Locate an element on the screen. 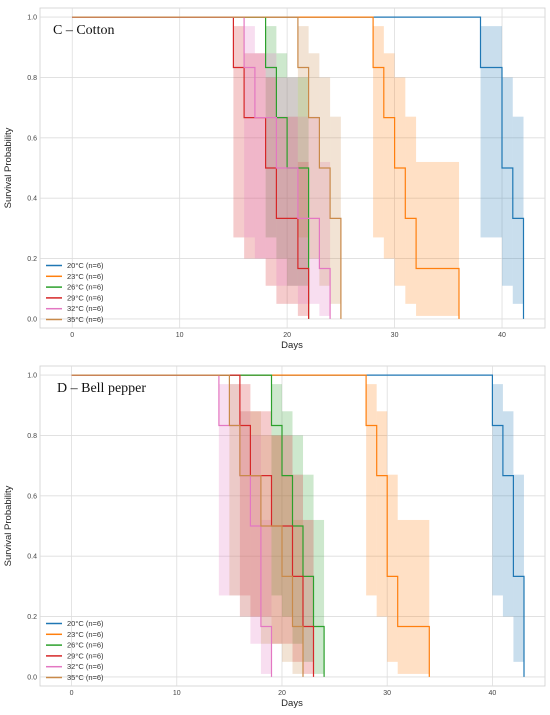 This screenshot has width=550, height=715. y-tick-label: 0.8 is located at coordinates (32, 78).